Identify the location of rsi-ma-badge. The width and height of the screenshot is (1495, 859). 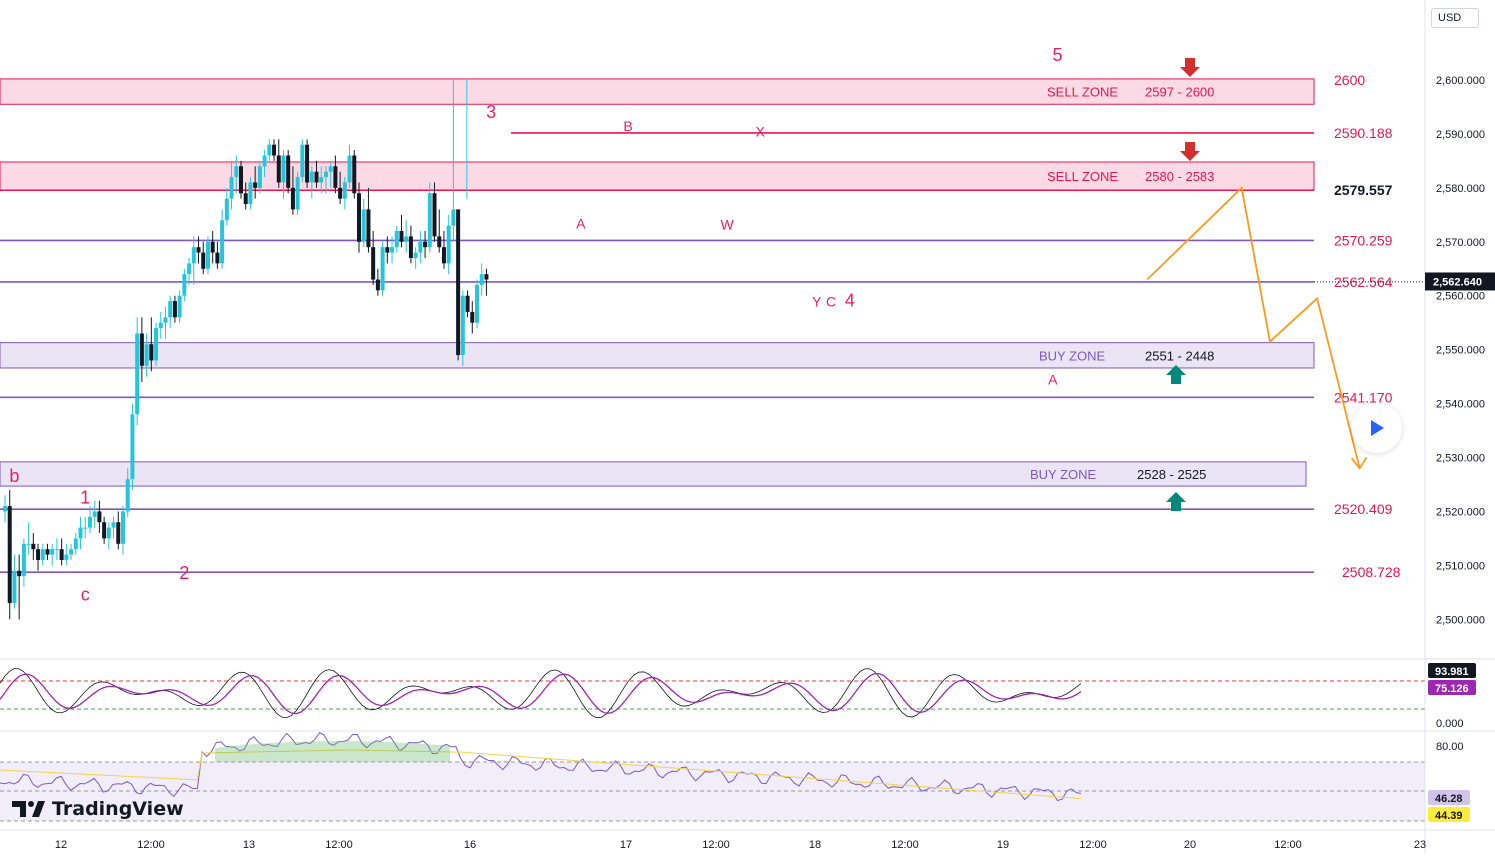
(1449, 814).